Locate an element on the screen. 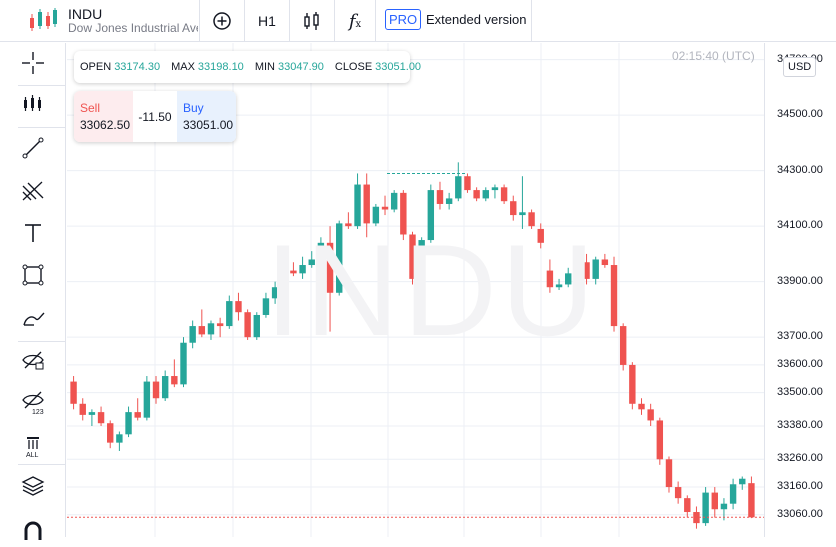 This screenshot has height=547, width=836. text-tool is located at coordinates (43, 233).